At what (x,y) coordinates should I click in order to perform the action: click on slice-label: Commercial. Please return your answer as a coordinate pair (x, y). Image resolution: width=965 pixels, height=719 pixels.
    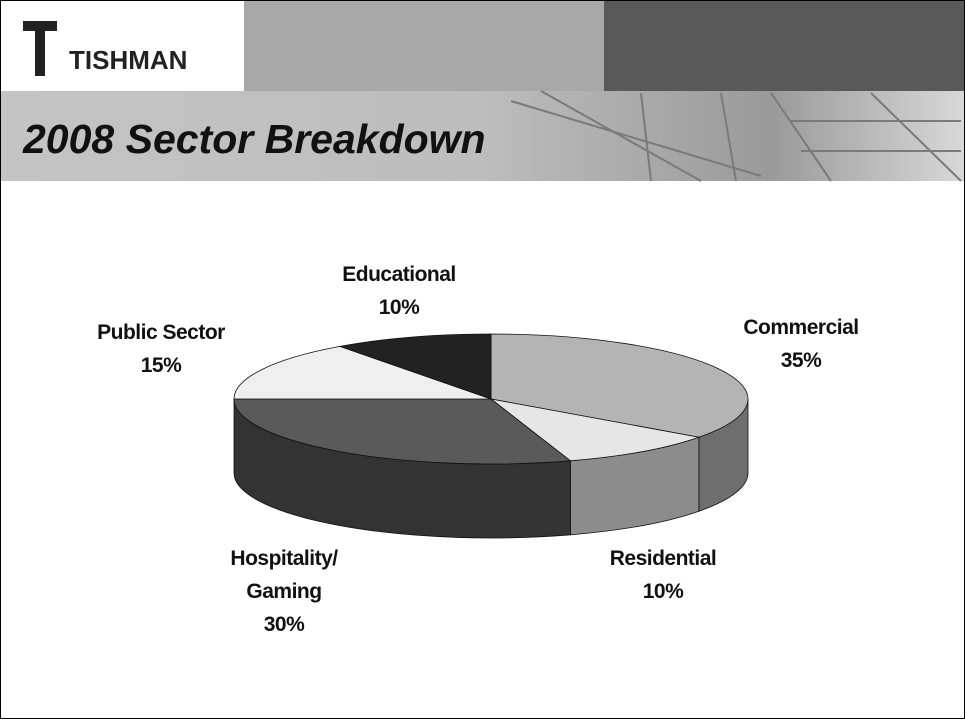
    Looking at the image, I should click on (801, 327).